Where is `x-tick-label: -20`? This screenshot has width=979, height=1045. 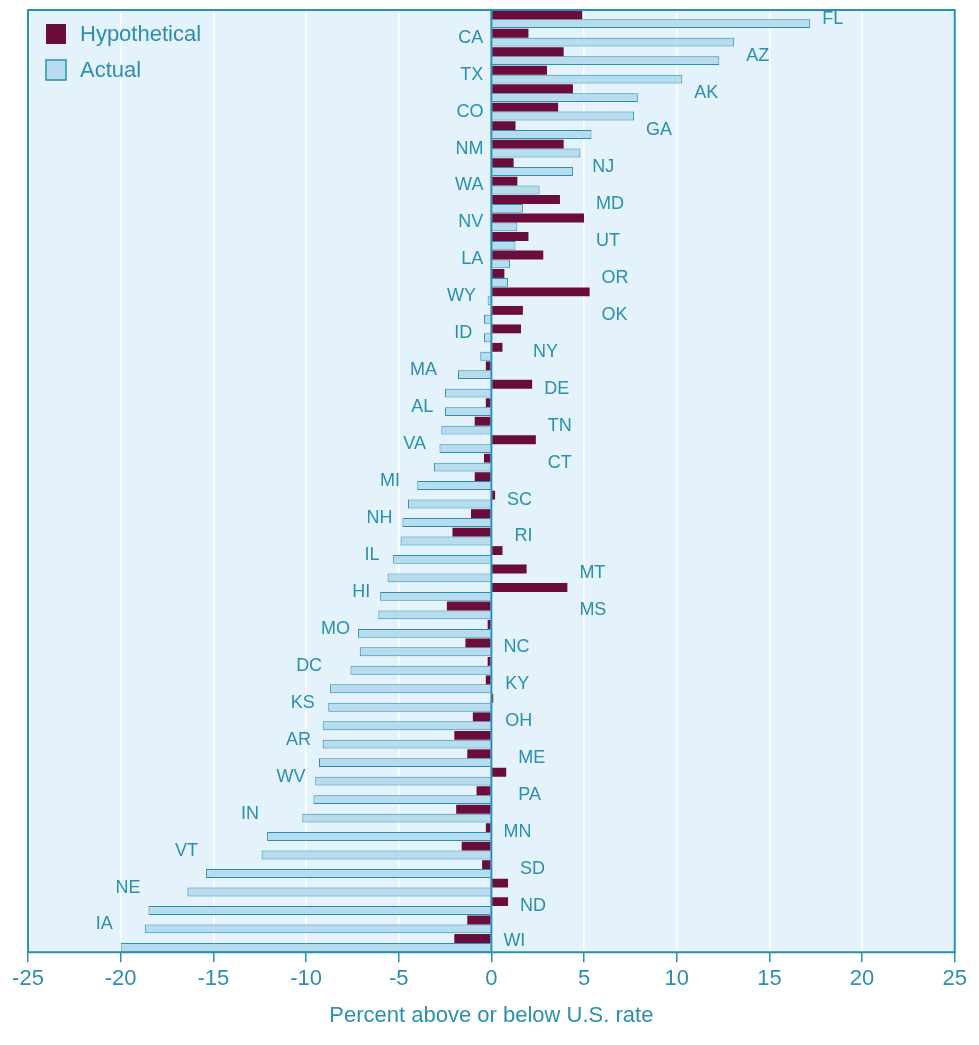
x-tick-label: -20 is located at coordinates (120, 978).